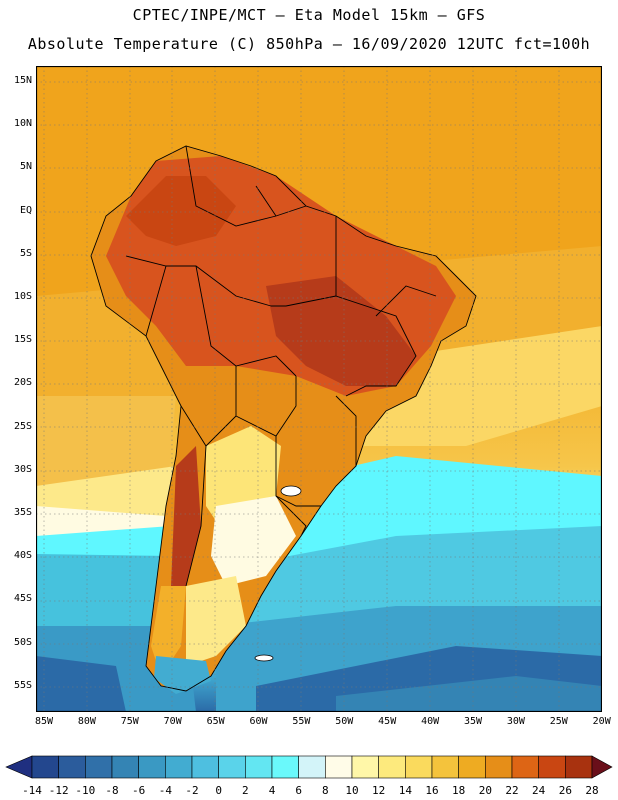 The height and width of the screenshot is (800, 618). Describe the element at coordinates (25, 167) in the screenshot. I see `latitude-label: 5N` at that location.